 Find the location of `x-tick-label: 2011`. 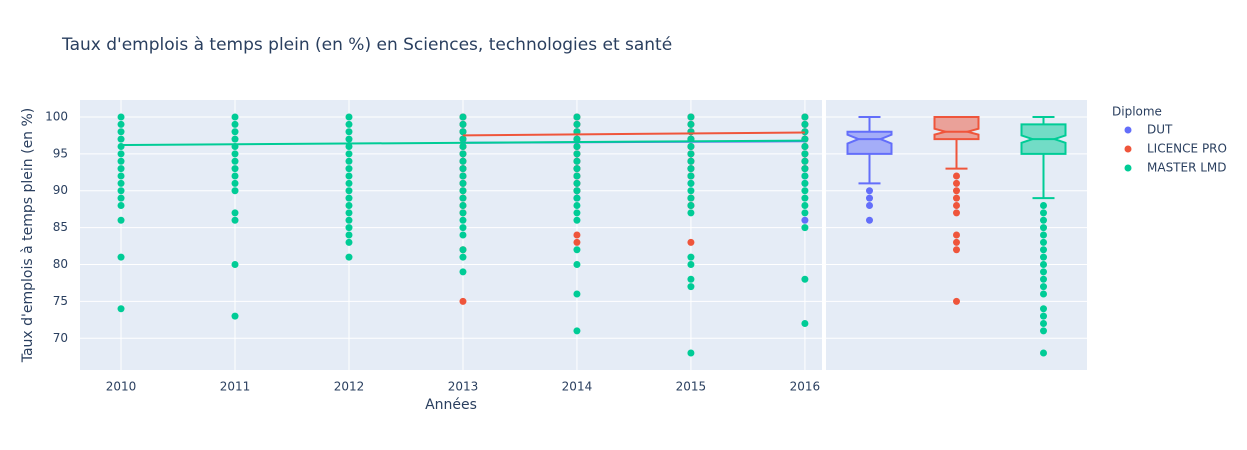

x-tick-label: 2011 is located at coordinates (235, 387).